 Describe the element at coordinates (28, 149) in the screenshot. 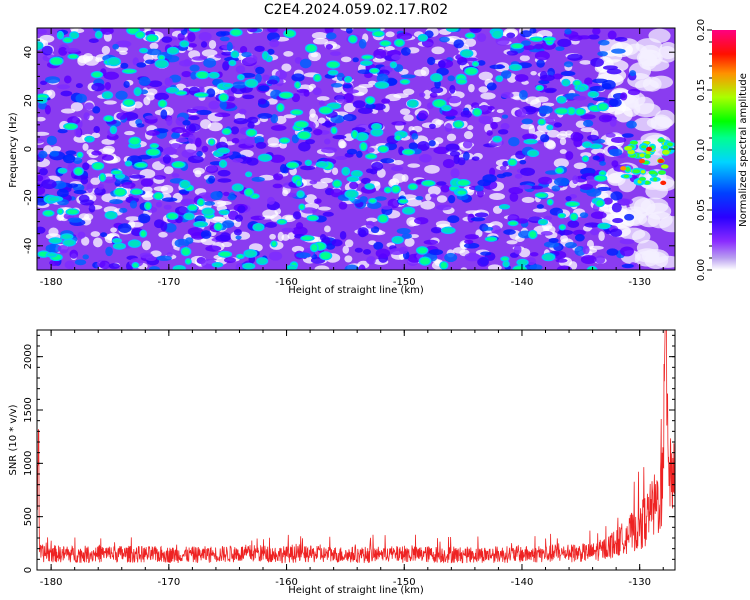

I see `heatmap-y-tick-label: 0` at that location.